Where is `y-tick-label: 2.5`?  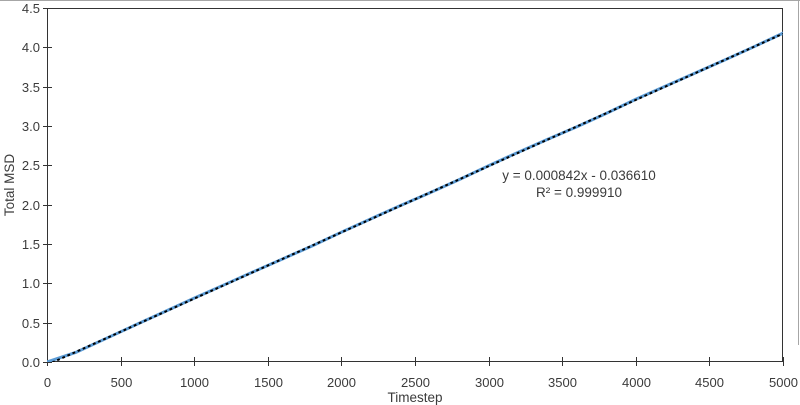 y-tick-label: 2.5 is located at coordinates (31, 165).